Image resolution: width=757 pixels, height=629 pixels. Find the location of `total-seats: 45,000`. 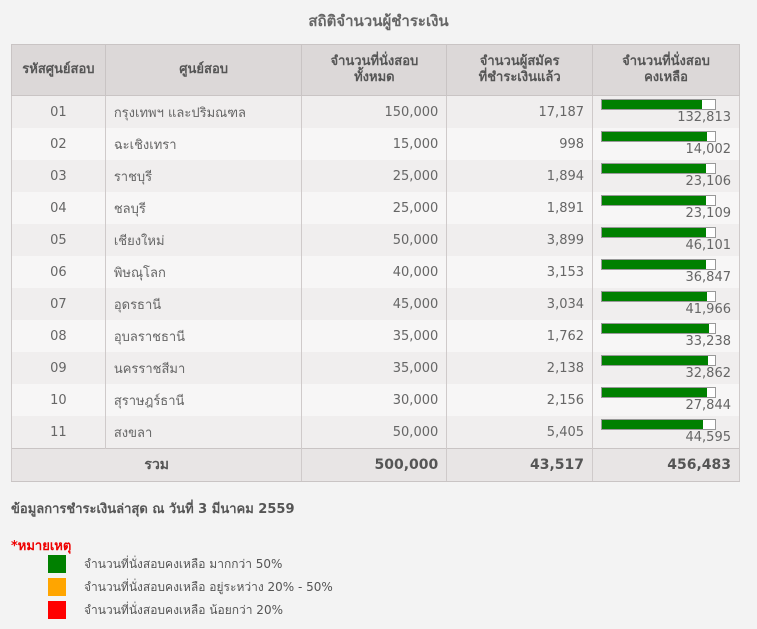

total-seats: 45,000 is located at coordinates (374, 304).